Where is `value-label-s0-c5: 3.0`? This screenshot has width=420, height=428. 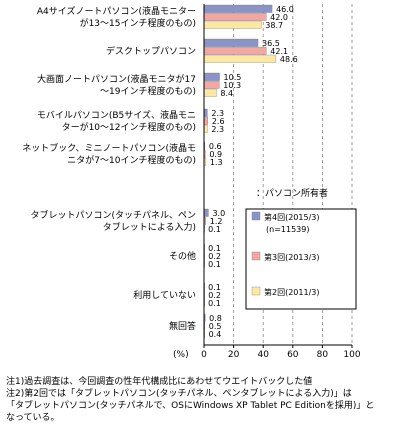
value-label-s0-c5: 3.0 is located at coordinates (218, 213).